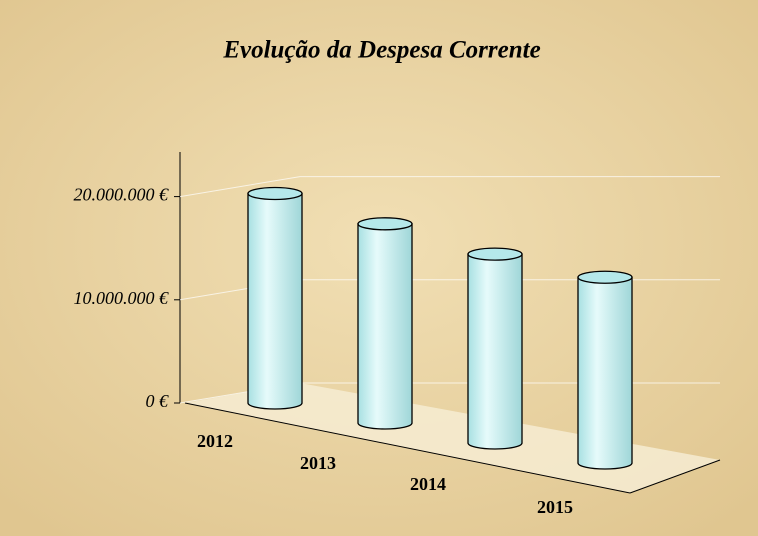 Image resolution: width=758 pixels, height=536 pixels. Describe the element at coordinates (122, 298) in the screenshot. I see `y-tick-label: 10.000.000 €` at that location.